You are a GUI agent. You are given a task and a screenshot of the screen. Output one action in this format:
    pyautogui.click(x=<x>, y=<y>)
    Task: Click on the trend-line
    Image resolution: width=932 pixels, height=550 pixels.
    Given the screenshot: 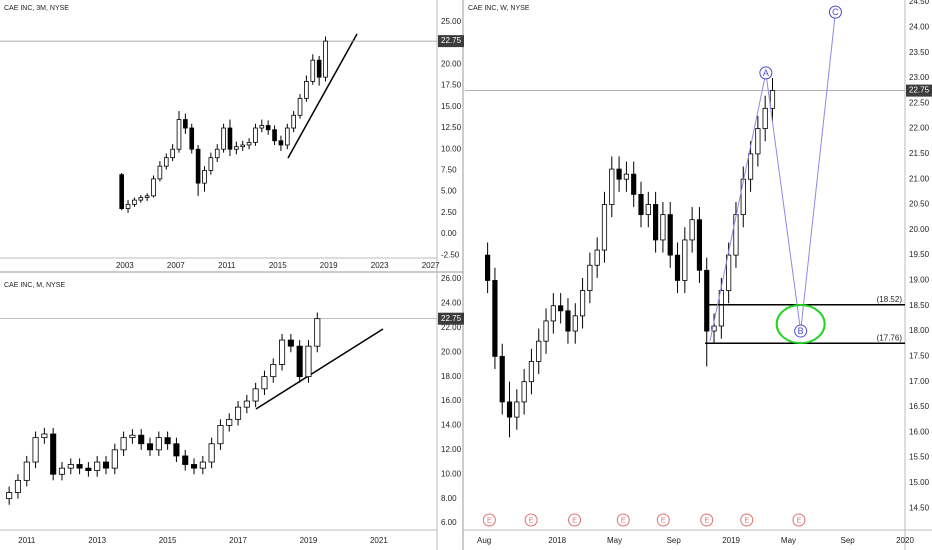 What is the action you would take?
    pyautogui.click(x=322, y=96)
    